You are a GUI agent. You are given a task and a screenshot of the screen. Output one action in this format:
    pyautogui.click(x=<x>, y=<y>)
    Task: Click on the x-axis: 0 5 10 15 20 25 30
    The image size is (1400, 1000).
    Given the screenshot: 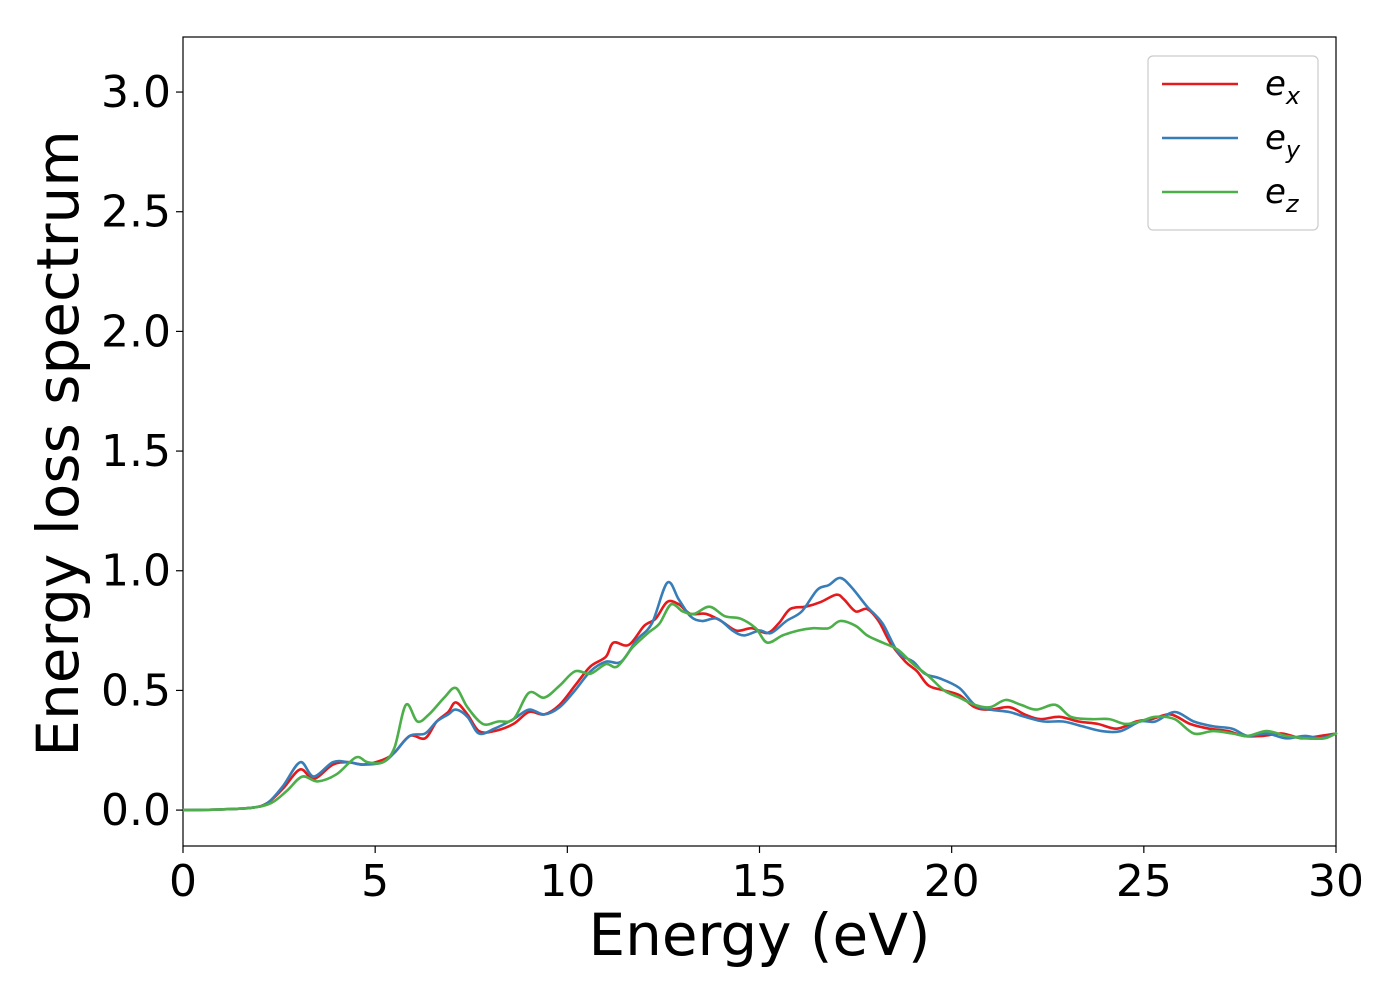 What is the action you would take?
    pyautogui.click(x=766, y=876)
    